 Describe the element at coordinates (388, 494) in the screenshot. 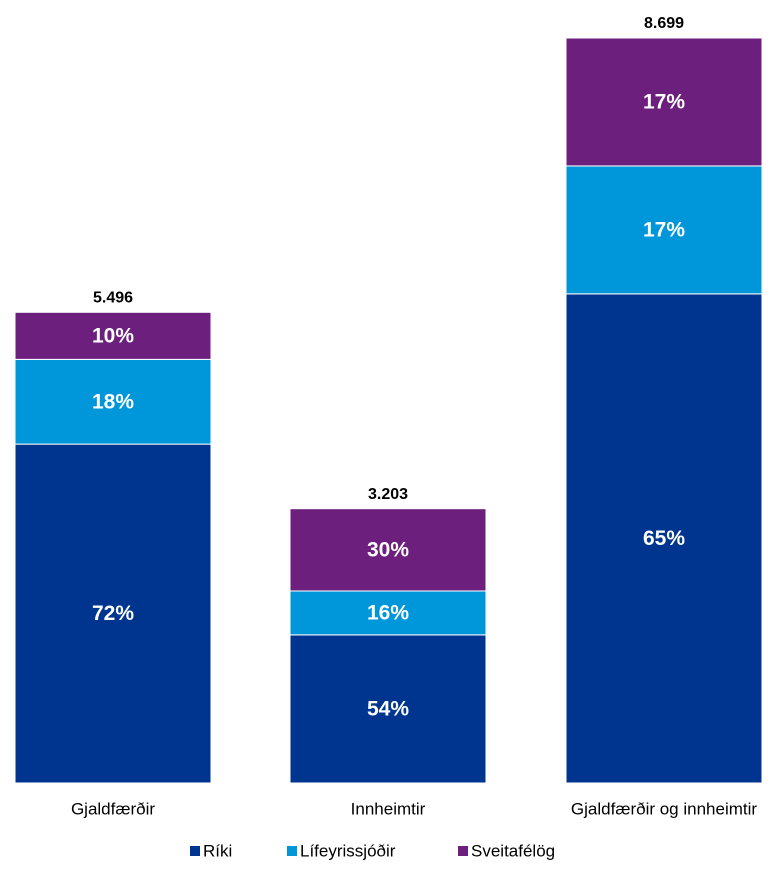

I see `total-label: 3.203` at that location.